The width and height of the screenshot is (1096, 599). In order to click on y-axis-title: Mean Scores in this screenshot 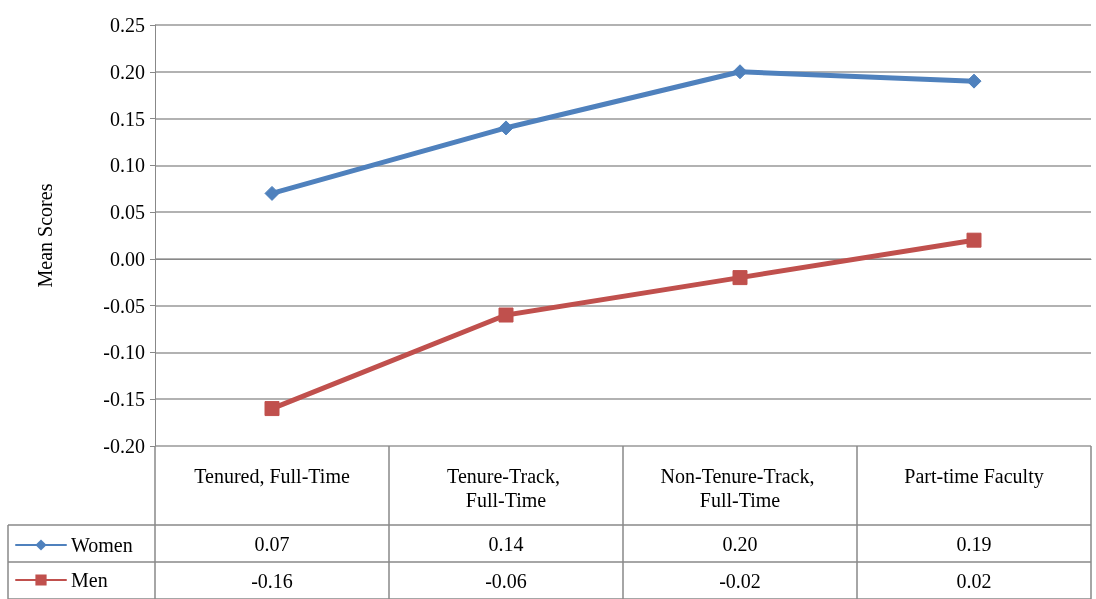, I will do `click(45, 235)`.